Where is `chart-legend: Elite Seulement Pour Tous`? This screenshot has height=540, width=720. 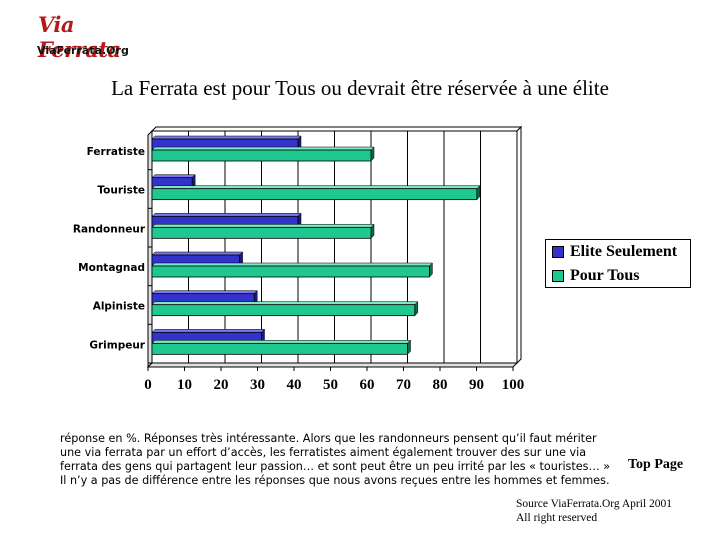
chart-legend: Elite Seulement Pour Tous is located at coordinates (618, 263).